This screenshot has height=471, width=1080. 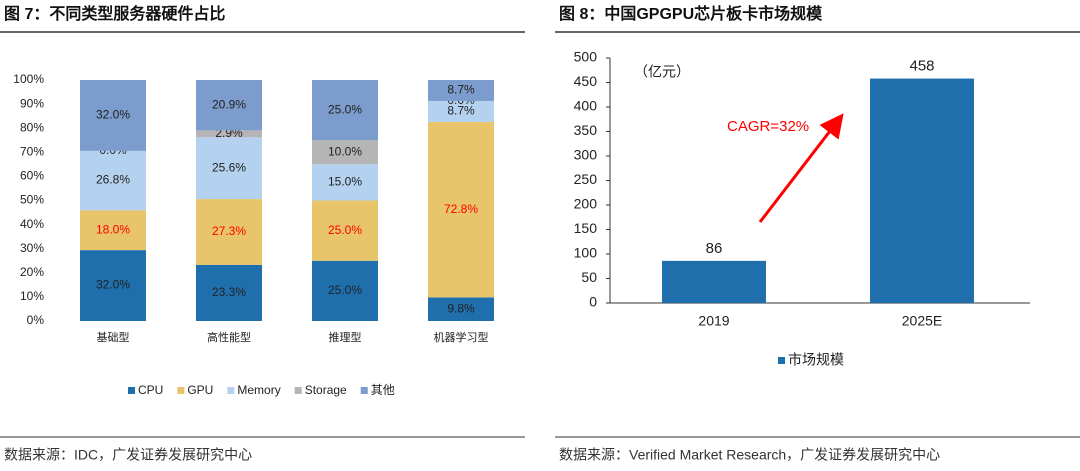 I want to click on x-tick-label: 2019, so click(x=713, y=321).